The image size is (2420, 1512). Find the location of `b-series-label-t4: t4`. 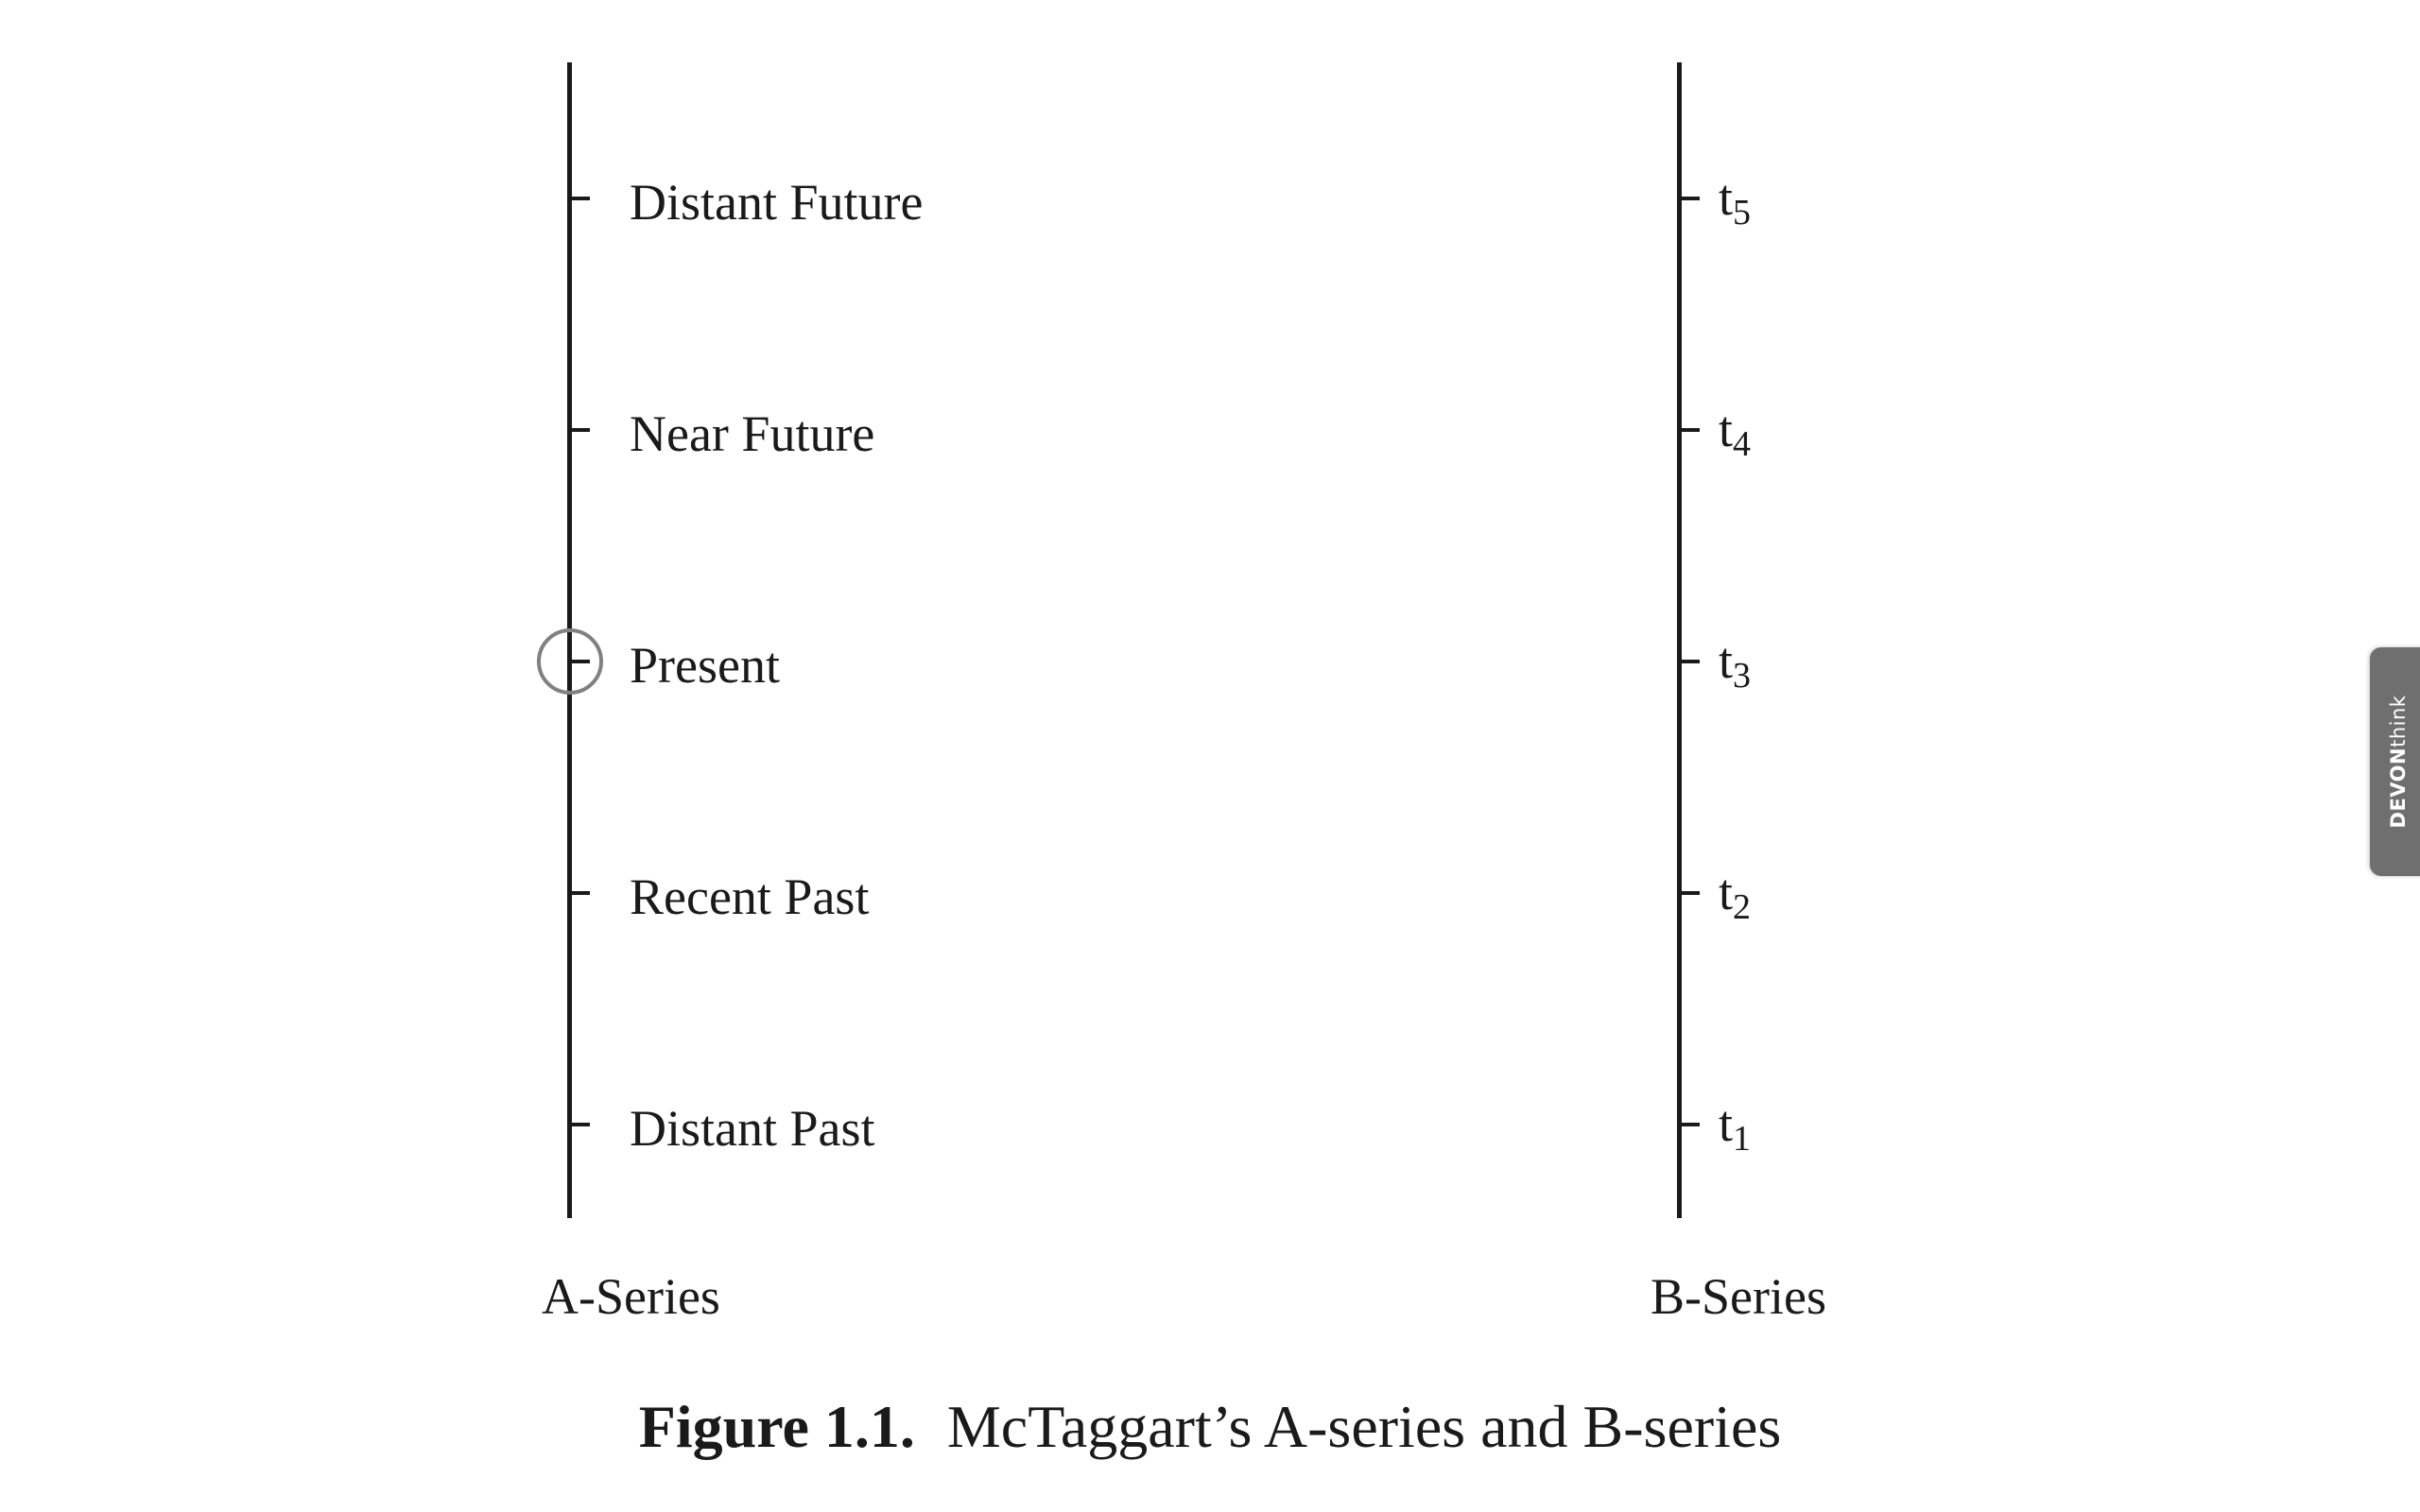

b-series-label-t4: t4 is located at coordinates (1736, 432).